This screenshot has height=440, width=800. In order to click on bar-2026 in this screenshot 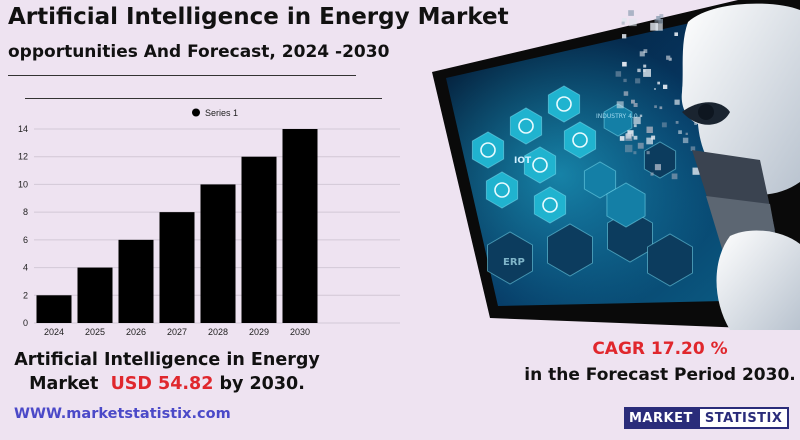, I will do `click(136, 281)`.